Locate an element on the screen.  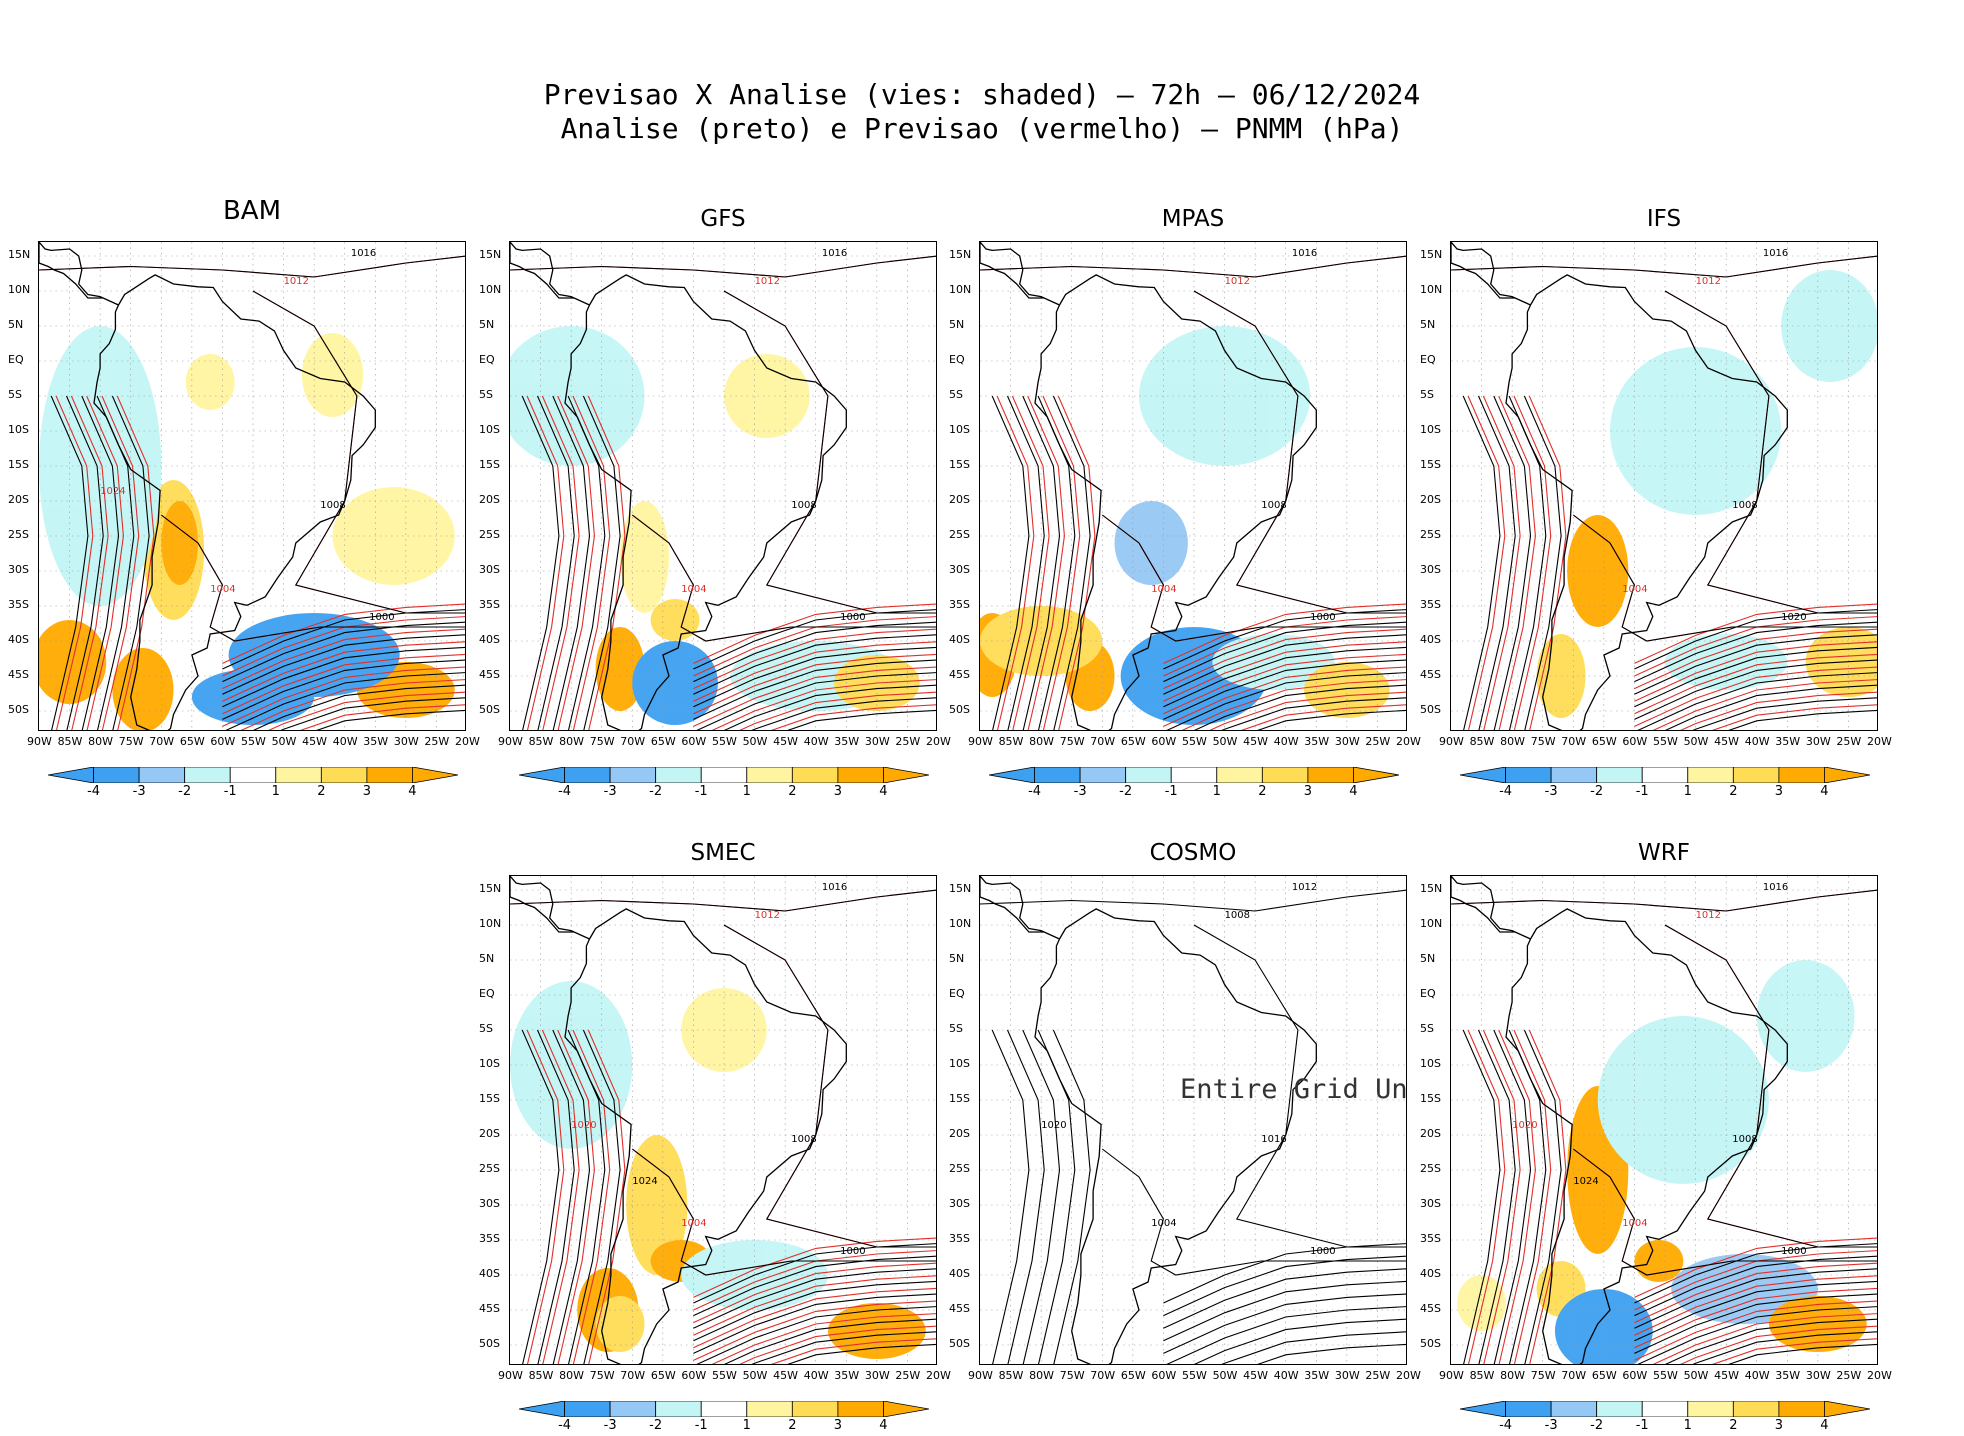
panel-gfs-svg: 1016 1012 1008 1004 1000 is located at coordinates (723, 486).